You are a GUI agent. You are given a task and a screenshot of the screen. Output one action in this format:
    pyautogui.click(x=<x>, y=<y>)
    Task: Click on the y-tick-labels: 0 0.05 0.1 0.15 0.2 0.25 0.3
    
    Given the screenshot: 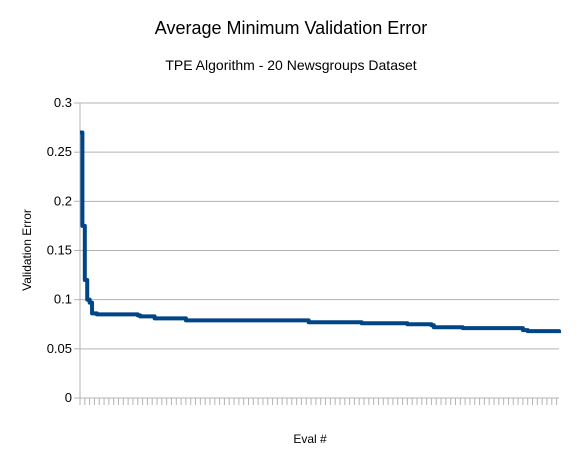 What is the action you would take?
    pyautogui.click(x=59, y=250)
    